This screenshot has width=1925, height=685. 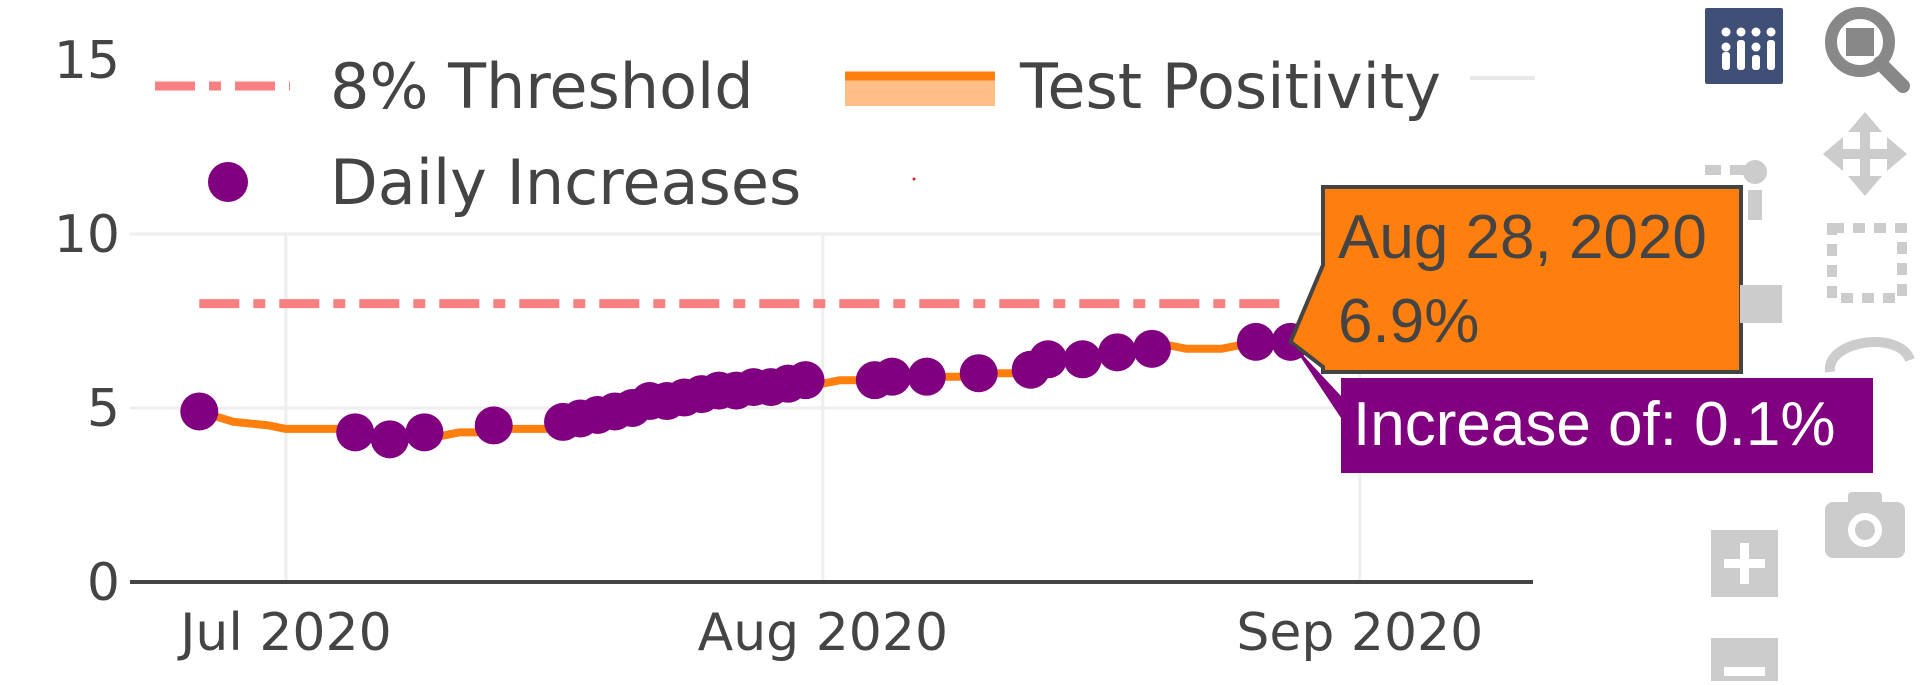 I want to click on legend-item-test-positivity: Test Positivity, so click(x=1143, y=86).